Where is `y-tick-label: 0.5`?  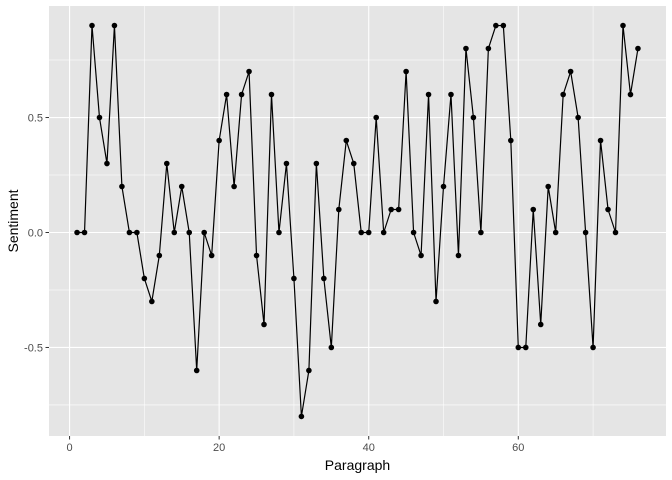
y-tick-label: 0.5 is located at coordinates (35, 119).